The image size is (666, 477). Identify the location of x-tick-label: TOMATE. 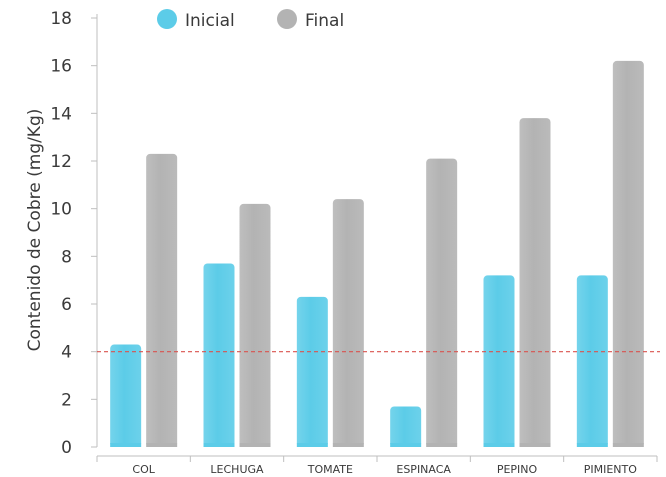
(330, 469).